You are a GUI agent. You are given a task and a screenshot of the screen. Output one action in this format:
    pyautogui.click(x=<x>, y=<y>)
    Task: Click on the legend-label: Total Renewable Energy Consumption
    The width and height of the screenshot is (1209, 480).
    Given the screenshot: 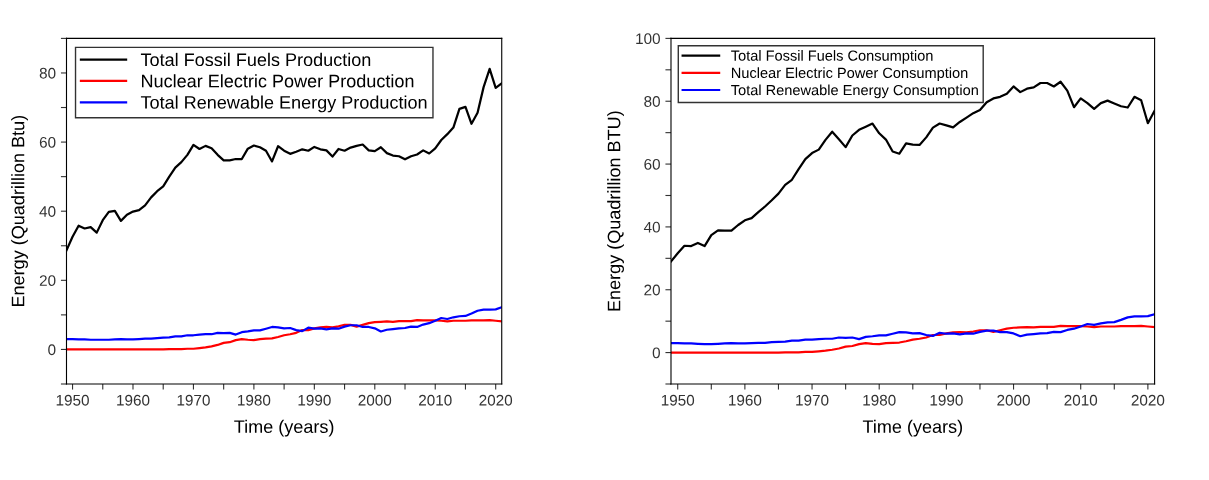 What is the action you would take?
    pyautogui.click(x=854, y=91)
    